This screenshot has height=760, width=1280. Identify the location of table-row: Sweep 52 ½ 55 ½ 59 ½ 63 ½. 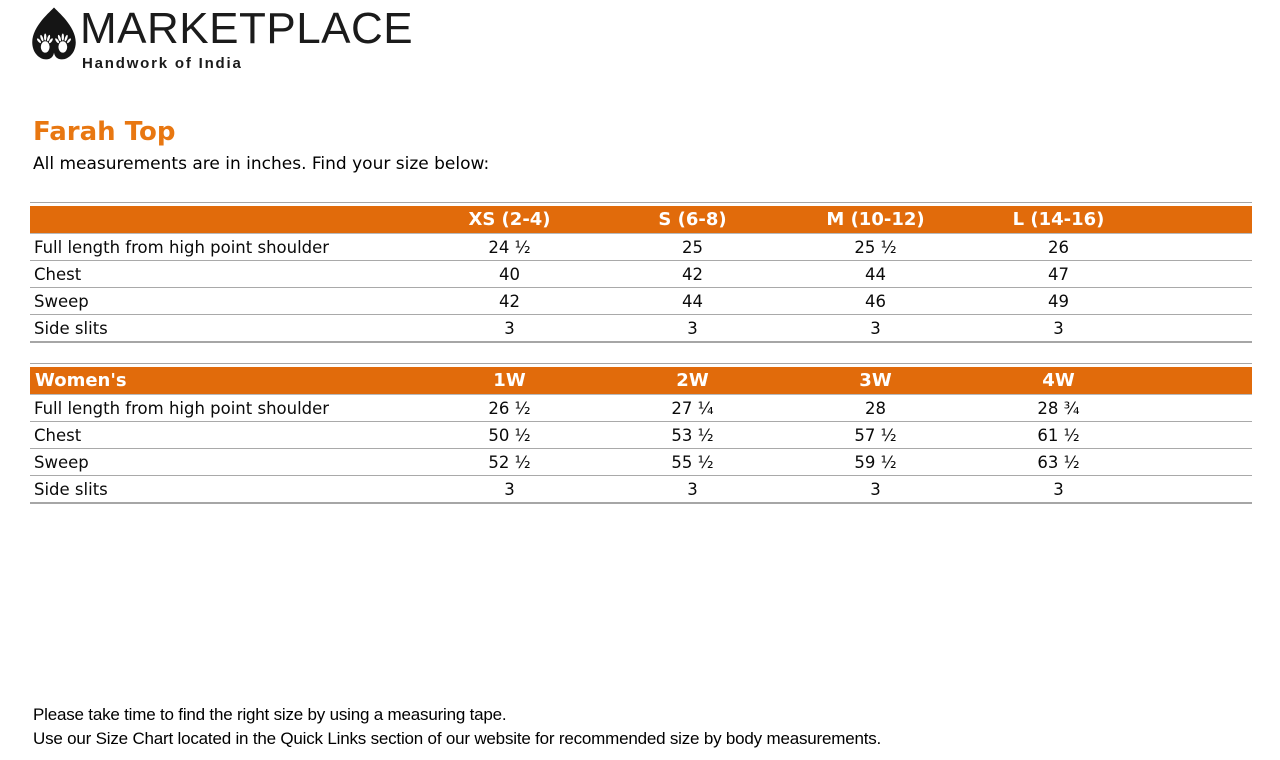
(641, 462).